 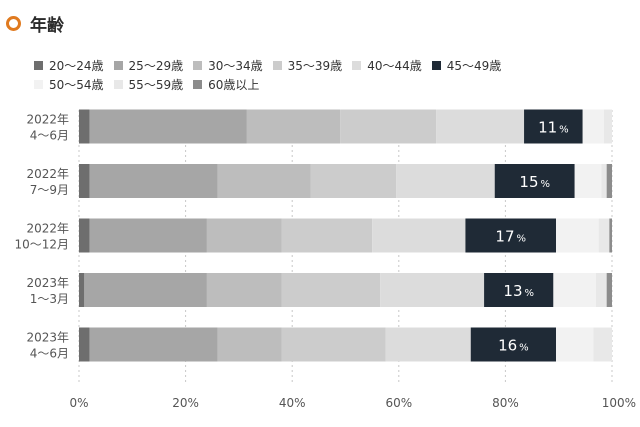 I want to click on category-label: 2023年 1〜3月, so click(x=47, y=291).